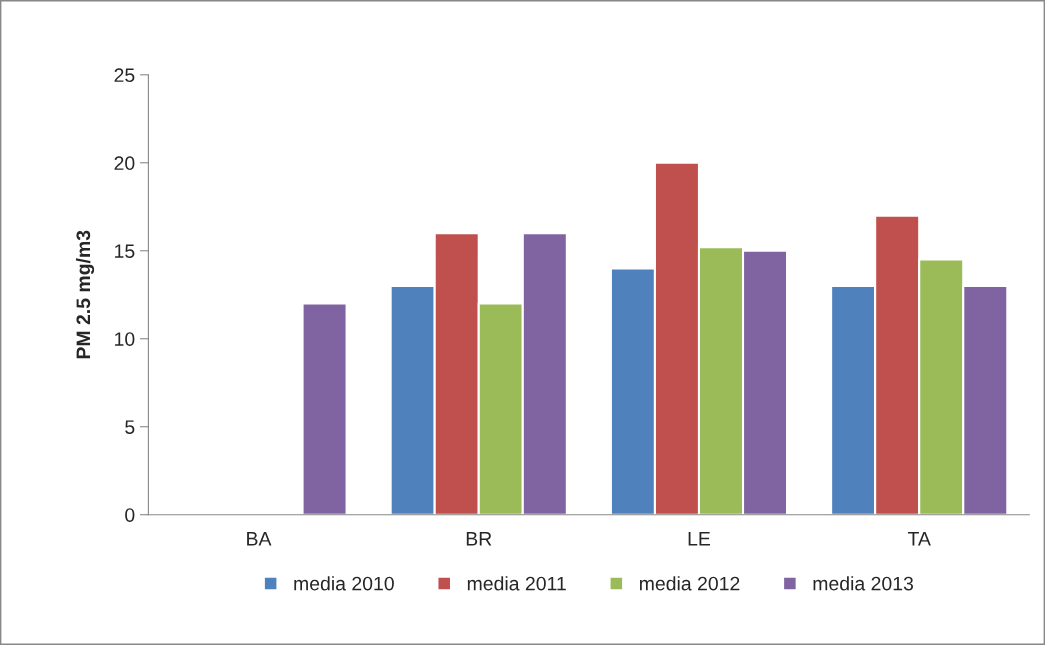 This screenshot has height=645, width=1045. Describe the element at coordinates (324, 408) in the screenshot. I see `bar` at that location.